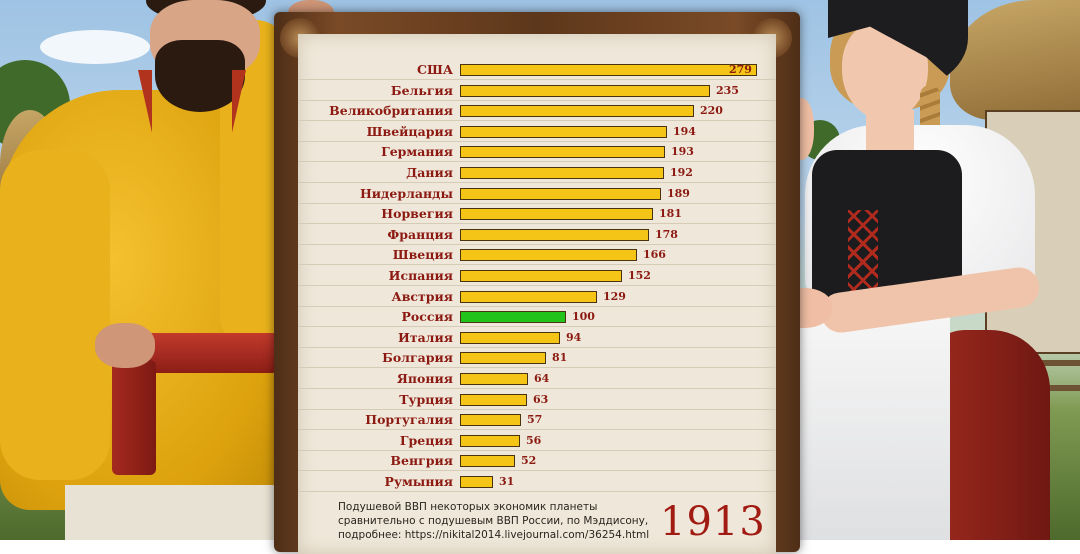  What do you see at coordinates (429, 172) in the screenshot?
I see `category-label: Дания` at bounding box center [429, 172].